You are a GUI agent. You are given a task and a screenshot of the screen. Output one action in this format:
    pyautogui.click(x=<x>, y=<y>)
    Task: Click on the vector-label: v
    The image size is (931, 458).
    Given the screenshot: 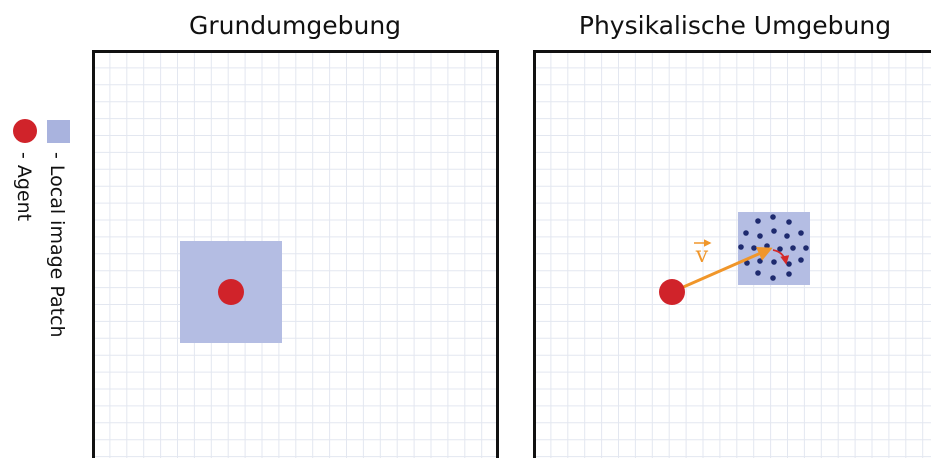 What is the action you would take?
    pyautogui.click(x=702, y=255)
    